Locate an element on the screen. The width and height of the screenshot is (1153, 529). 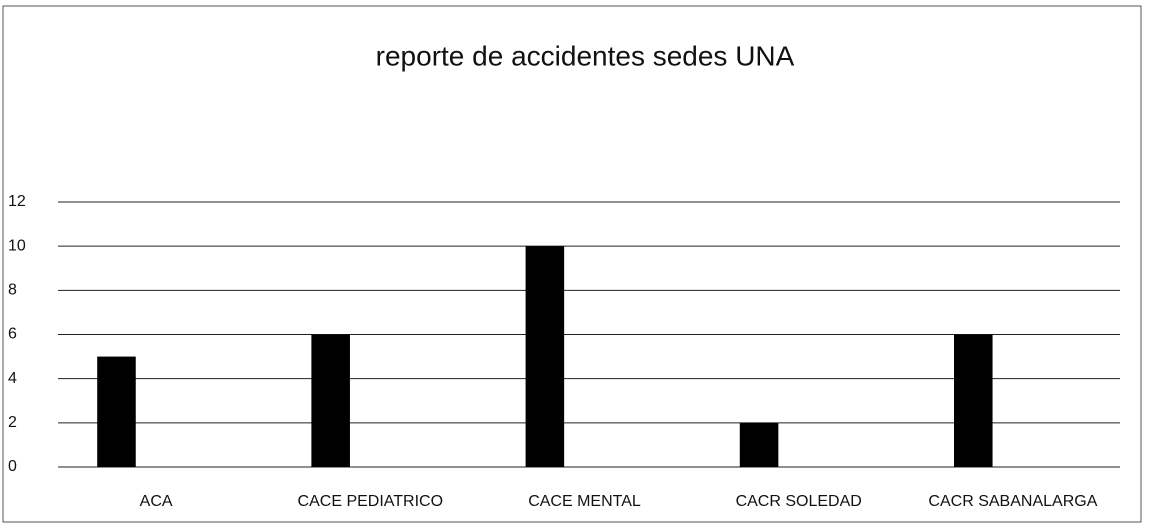
x-tick-label: CACR SOLEDAD is located at coordinates (799, 501).